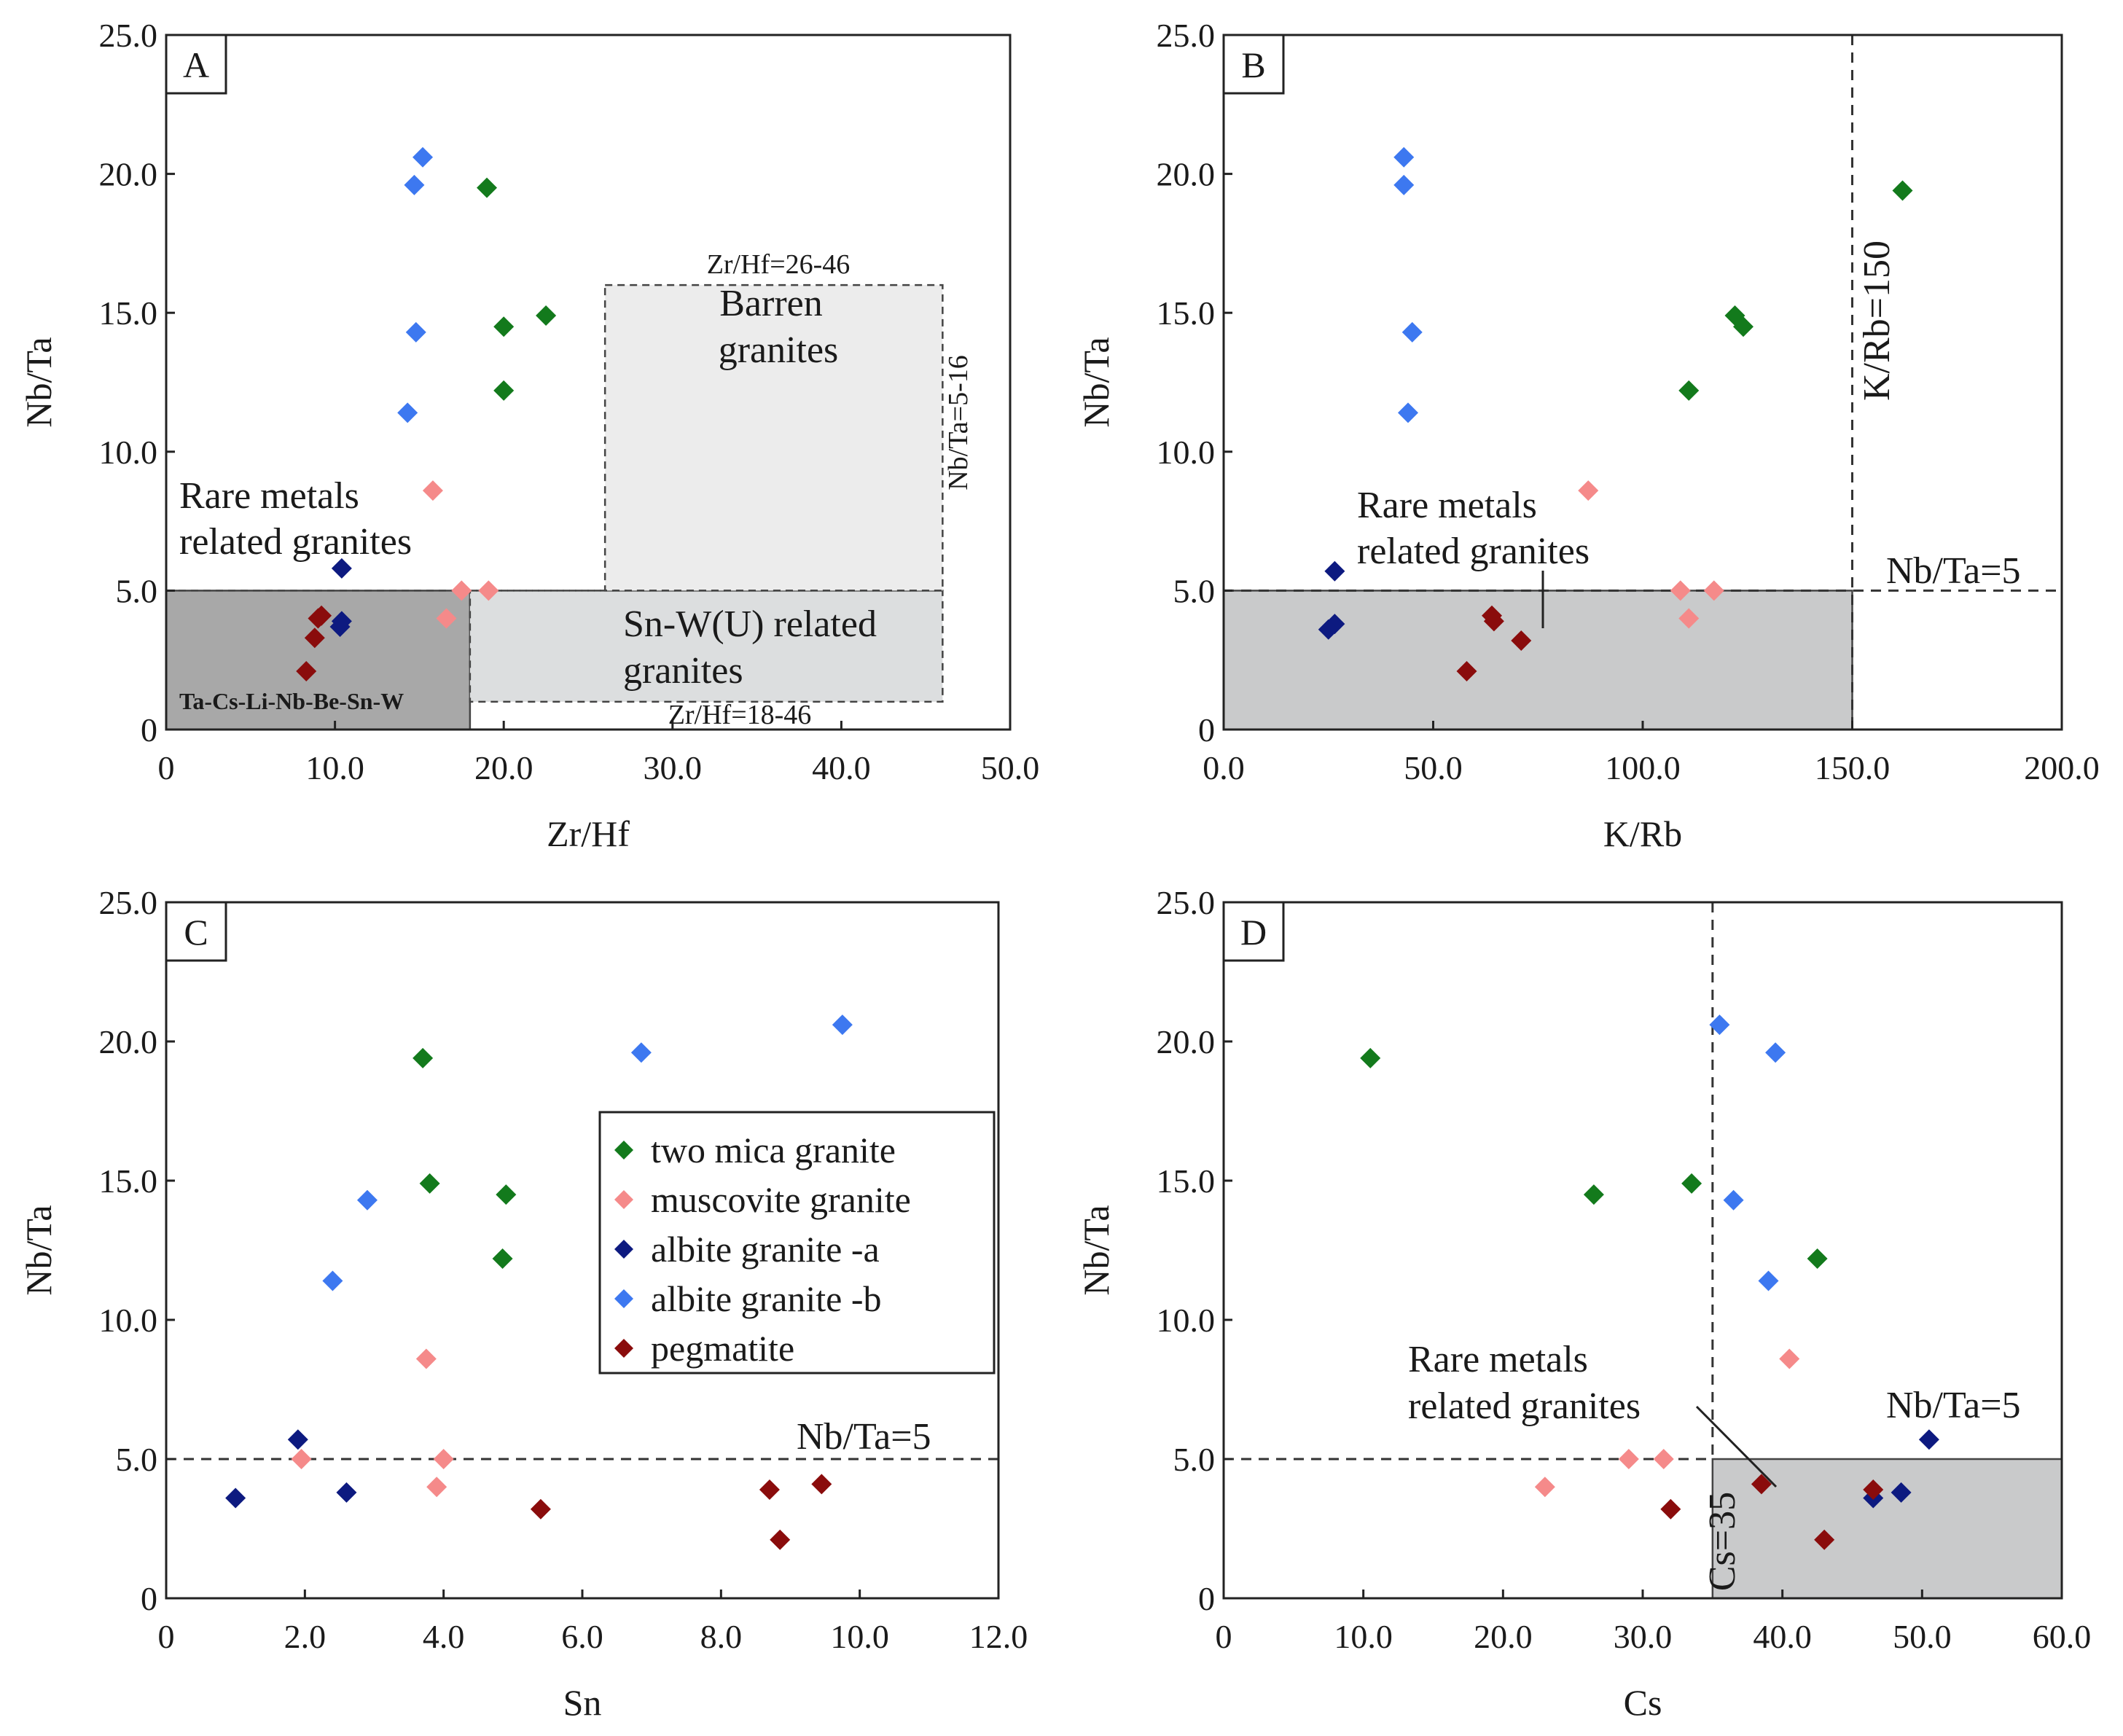 This screenshot has height=1736, width=2123. Describe the element at coordinates (1206, 729) in the screenshot. I see `y-tick-label-b: 0` at that location.